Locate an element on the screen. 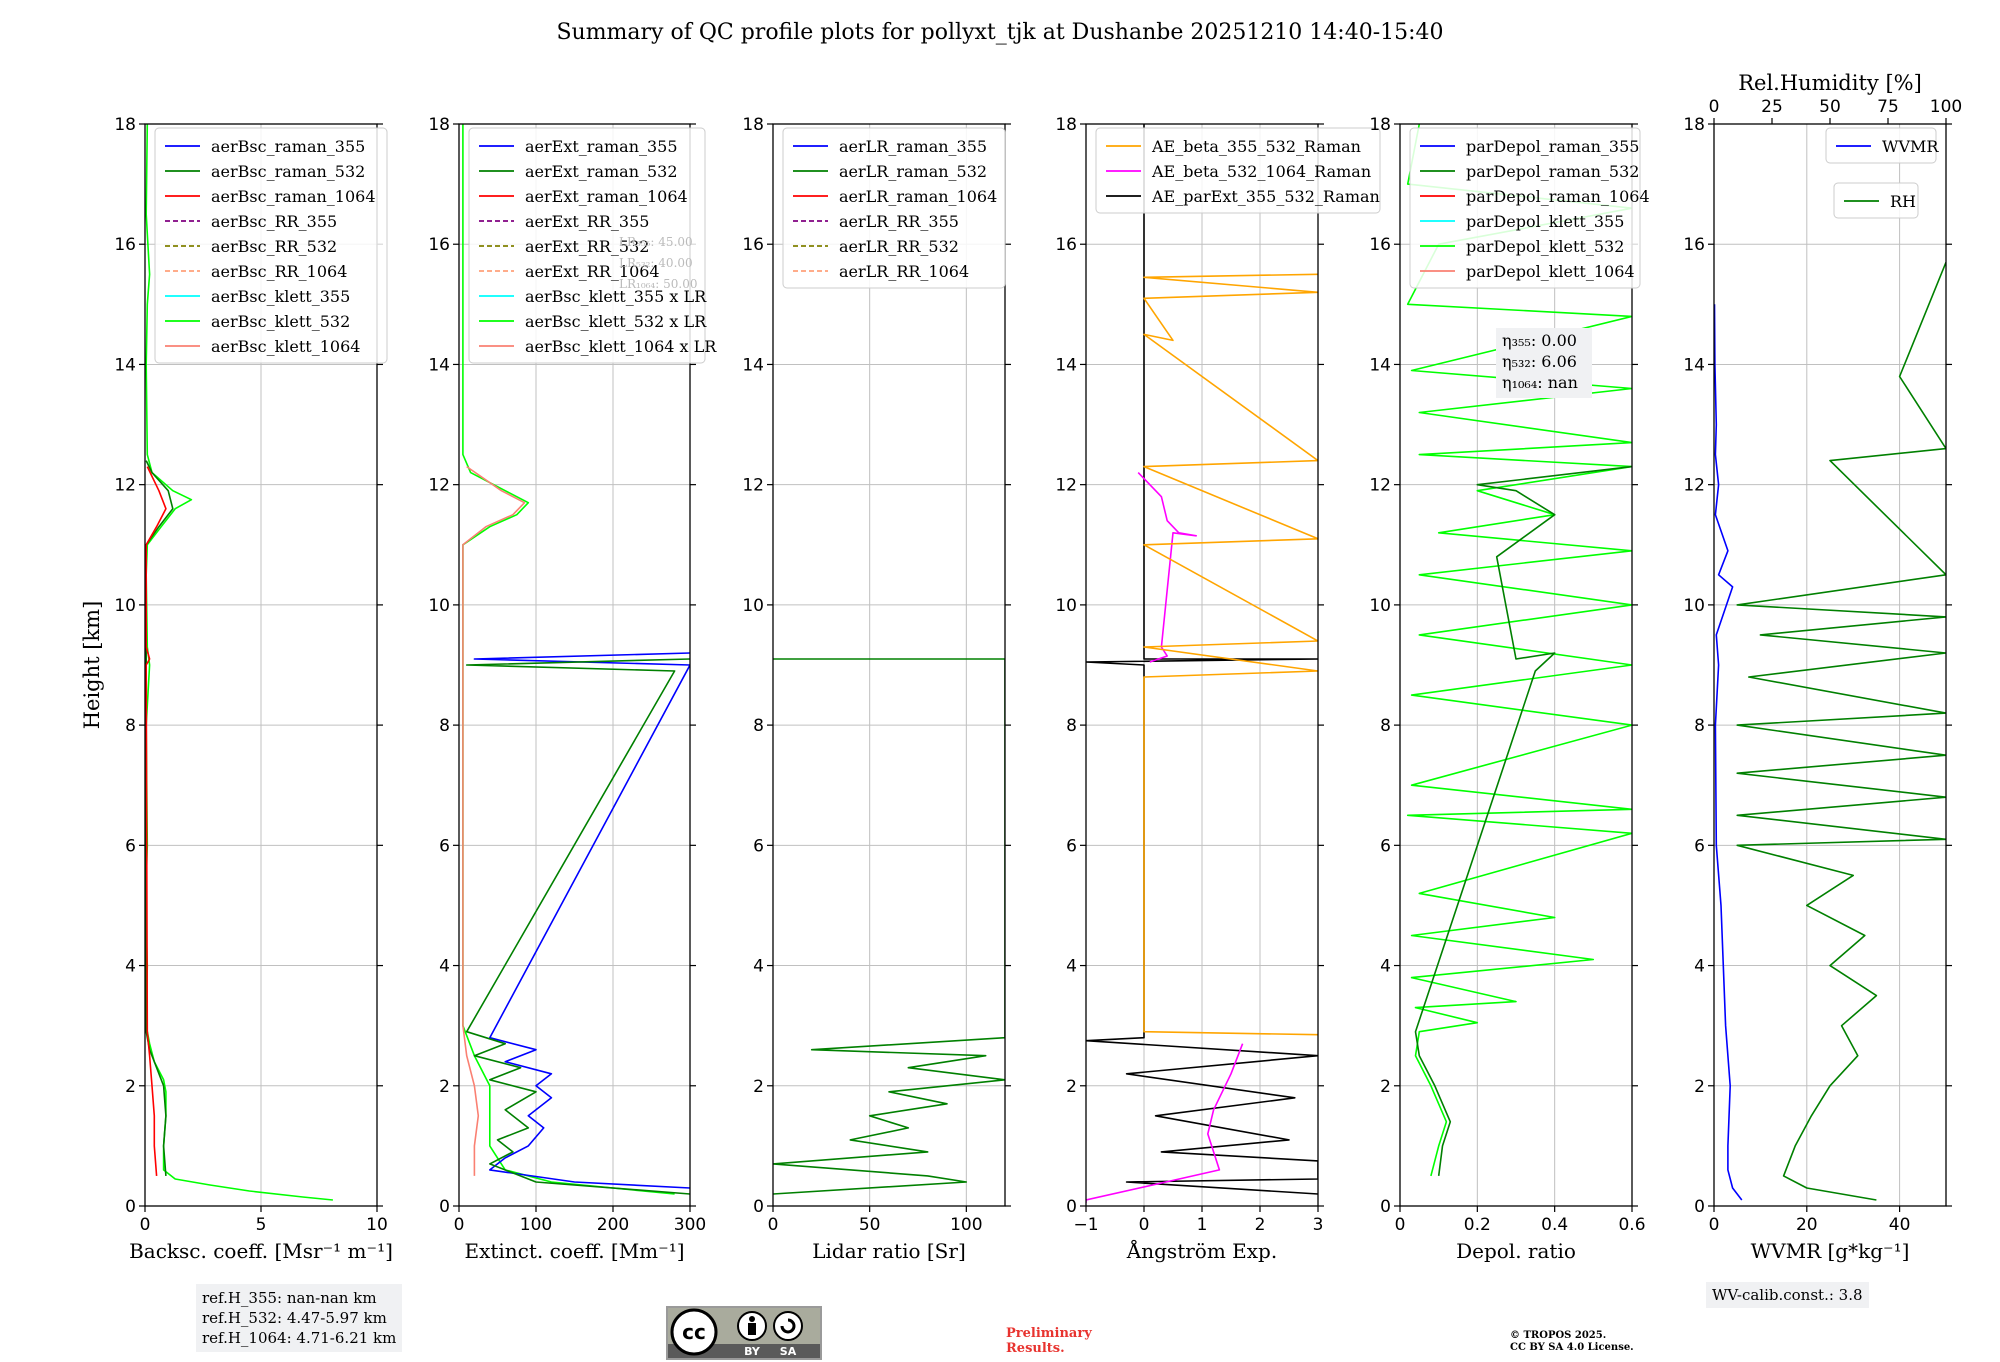 The image size is (2000, 1362). legend-label: aerBsc_klett_532 x LR is located at coordinates (616, 321).